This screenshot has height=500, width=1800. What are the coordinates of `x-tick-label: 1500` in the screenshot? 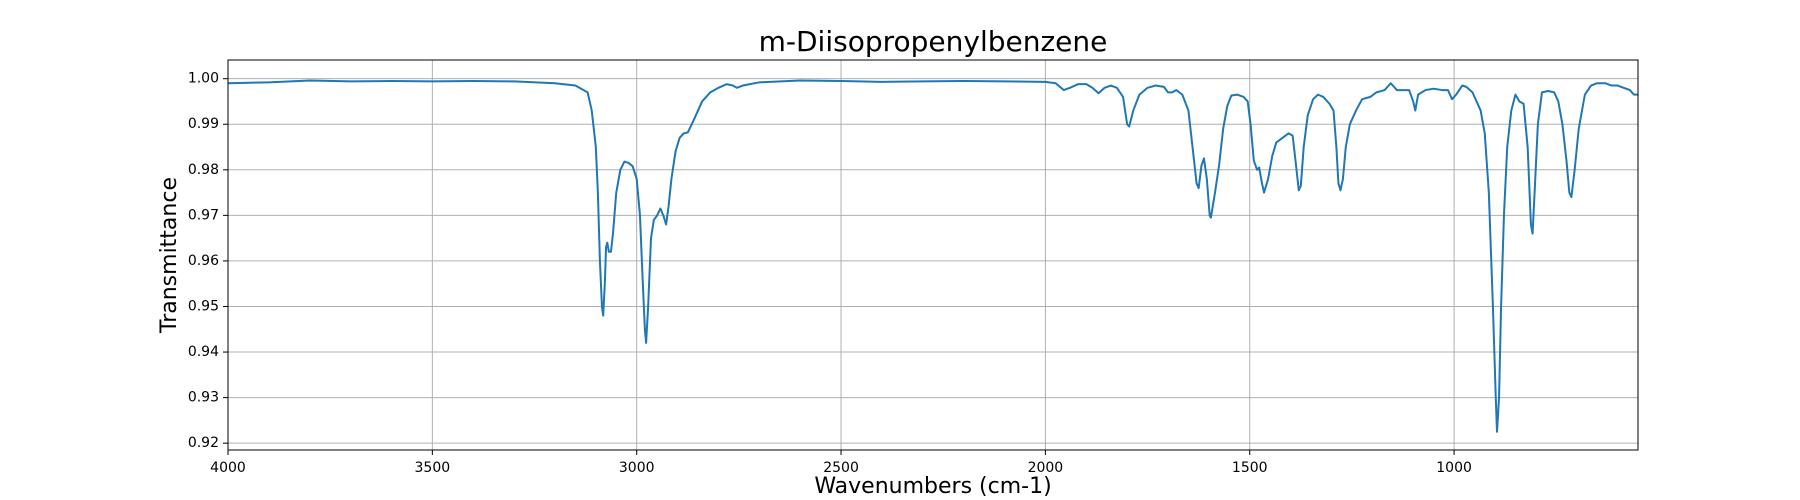 It's located at (1250, 468).